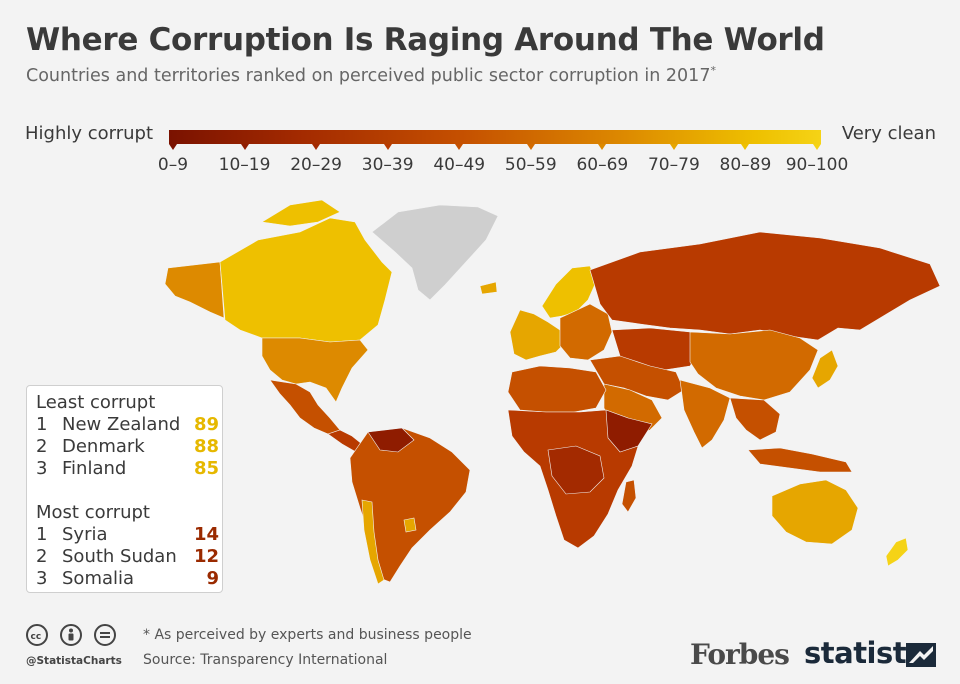 This screenshot has height=684, width=960. I want to click on legend-tick-label: 20–29, so click(316, 165).